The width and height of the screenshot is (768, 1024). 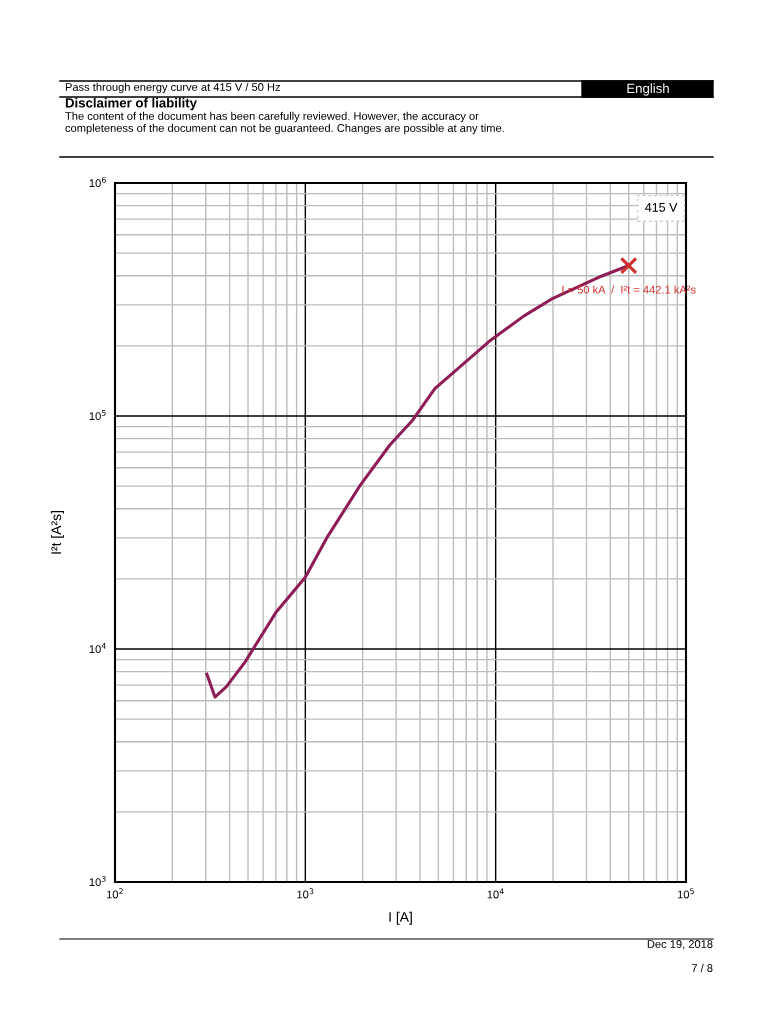 I want to click on text: The content of the document has been carefully reviewed. However, the accuracy or, so click(x=272, y=117).